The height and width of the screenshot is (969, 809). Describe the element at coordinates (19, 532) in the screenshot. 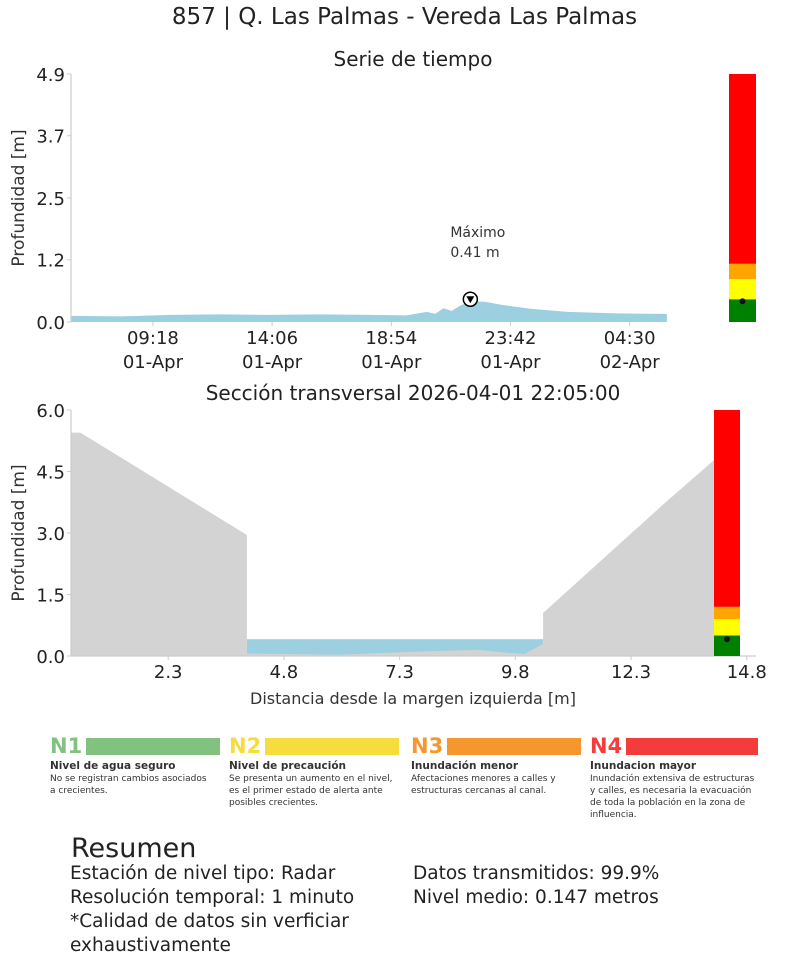

I see `cross-section-ylabel: Profundidad [m]` at that location.